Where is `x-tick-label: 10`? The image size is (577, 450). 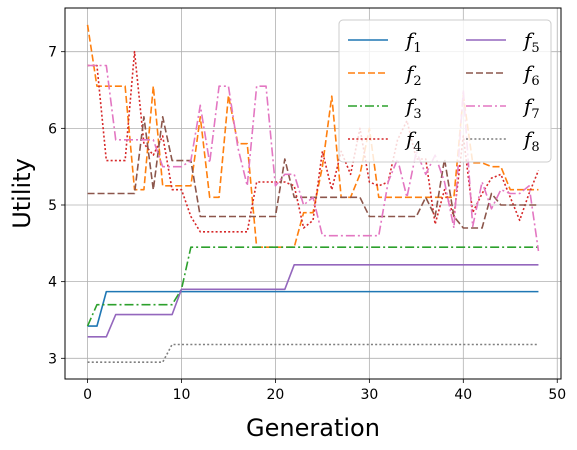 x-tick-label: 10 is located at coordinates (182, 395).